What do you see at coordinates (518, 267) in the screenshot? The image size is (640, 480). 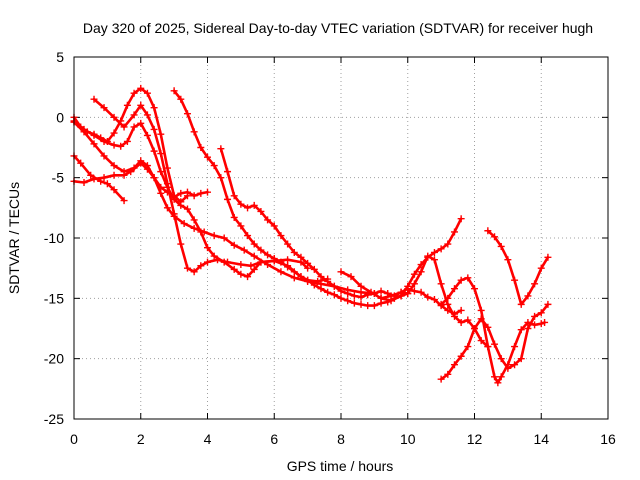 I see `series-trace` at bounding box center [518, 267].